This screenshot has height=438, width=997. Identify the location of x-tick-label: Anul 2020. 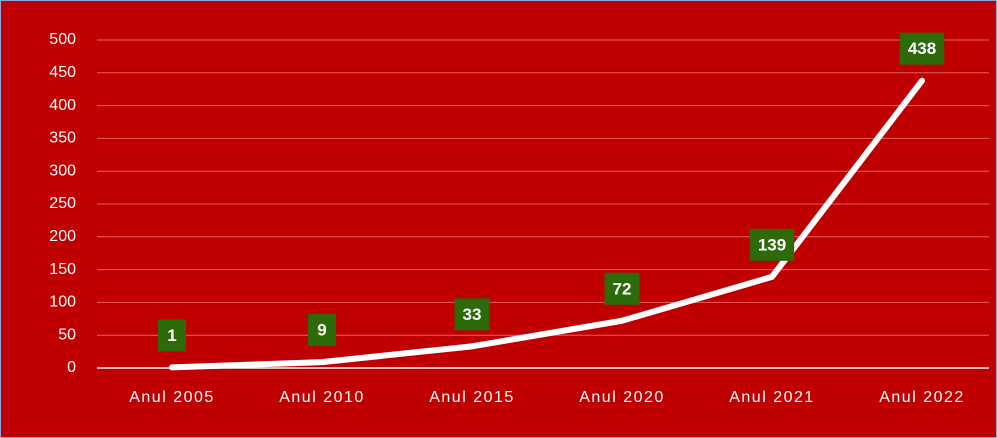
(622, 397).